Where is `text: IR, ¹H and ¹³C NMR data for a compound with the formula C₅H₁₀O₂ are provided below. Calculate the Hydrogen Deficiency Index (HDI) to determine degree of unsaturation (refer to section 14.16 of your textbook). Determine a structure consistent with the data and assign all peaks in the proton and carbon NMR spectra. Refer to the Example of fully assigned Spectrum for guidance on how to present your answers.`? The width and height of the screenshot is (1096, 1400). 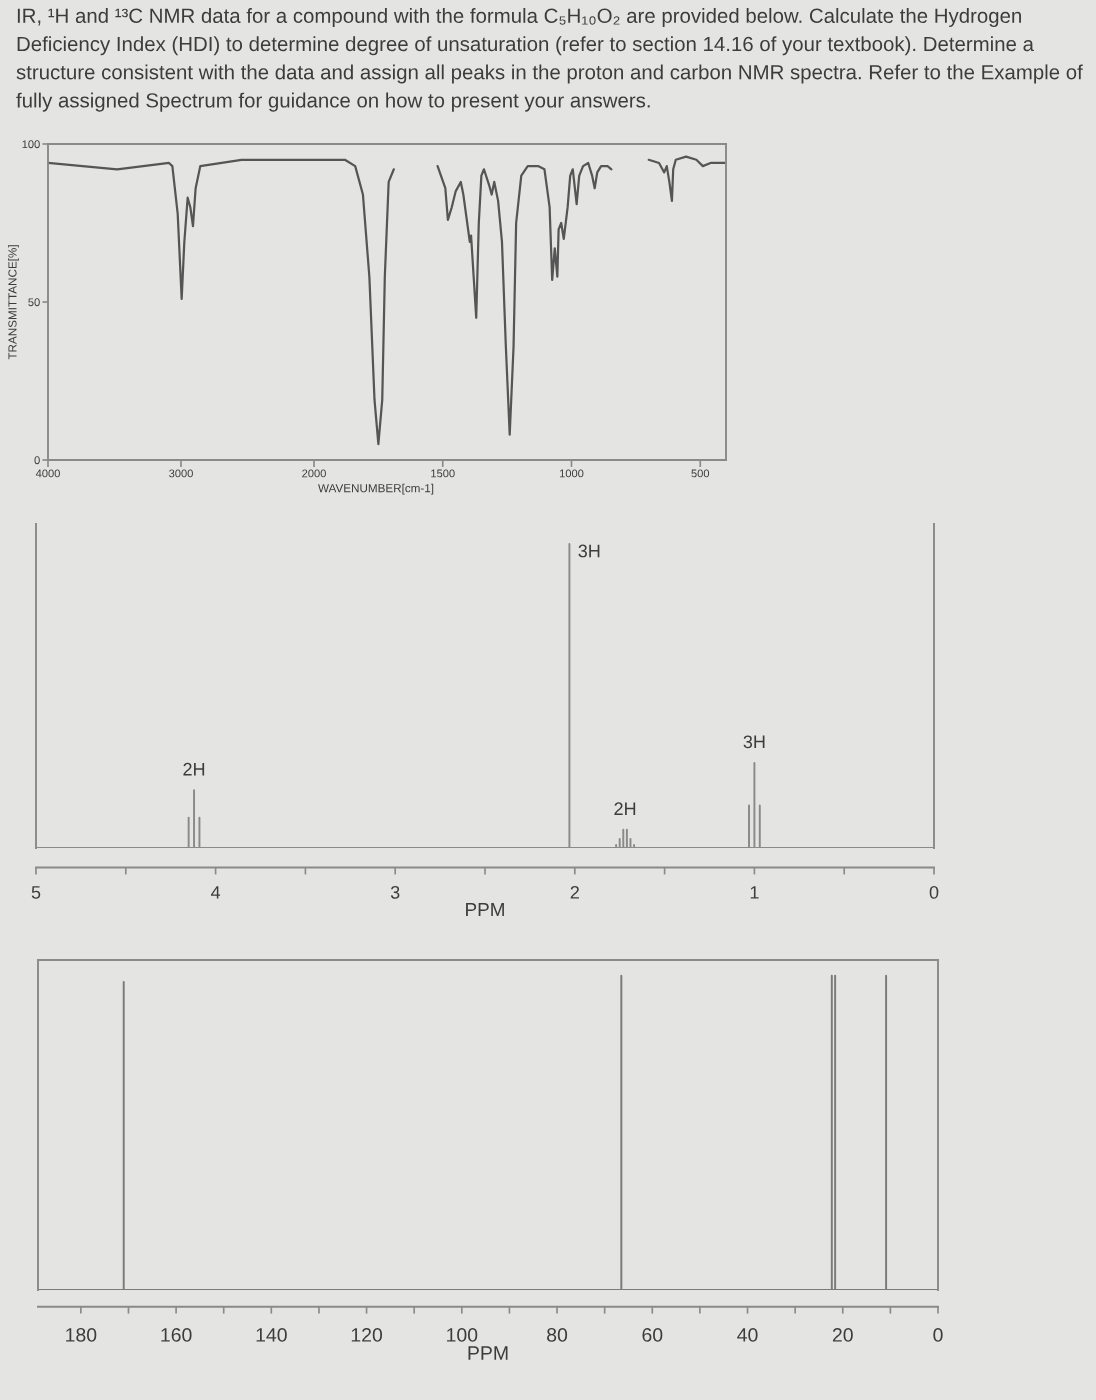
text: IR, ¹H and ¹³C NMR data for a compound with the formula C₅H₁₀O₂ are provided below. Calculate the Hydrogen Deficiency Index (HDI) to determine degree of unsaturation (refer to section 14.16 of your textbook). Determine a structure consistent with the data and assign all peaks in the proton and carbon NMR spectra. Refer to the Example of fully assigned Spectrum for guidance on how to present your answers. is located at coordinates (549, 60).